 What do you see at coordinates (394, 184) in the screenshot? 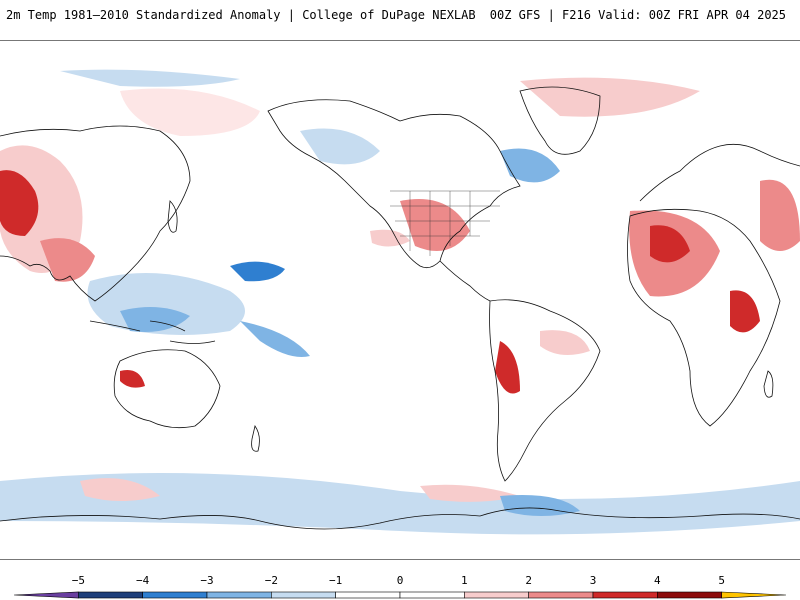
I see `north-america-outline` at bounding box center [394, 184].